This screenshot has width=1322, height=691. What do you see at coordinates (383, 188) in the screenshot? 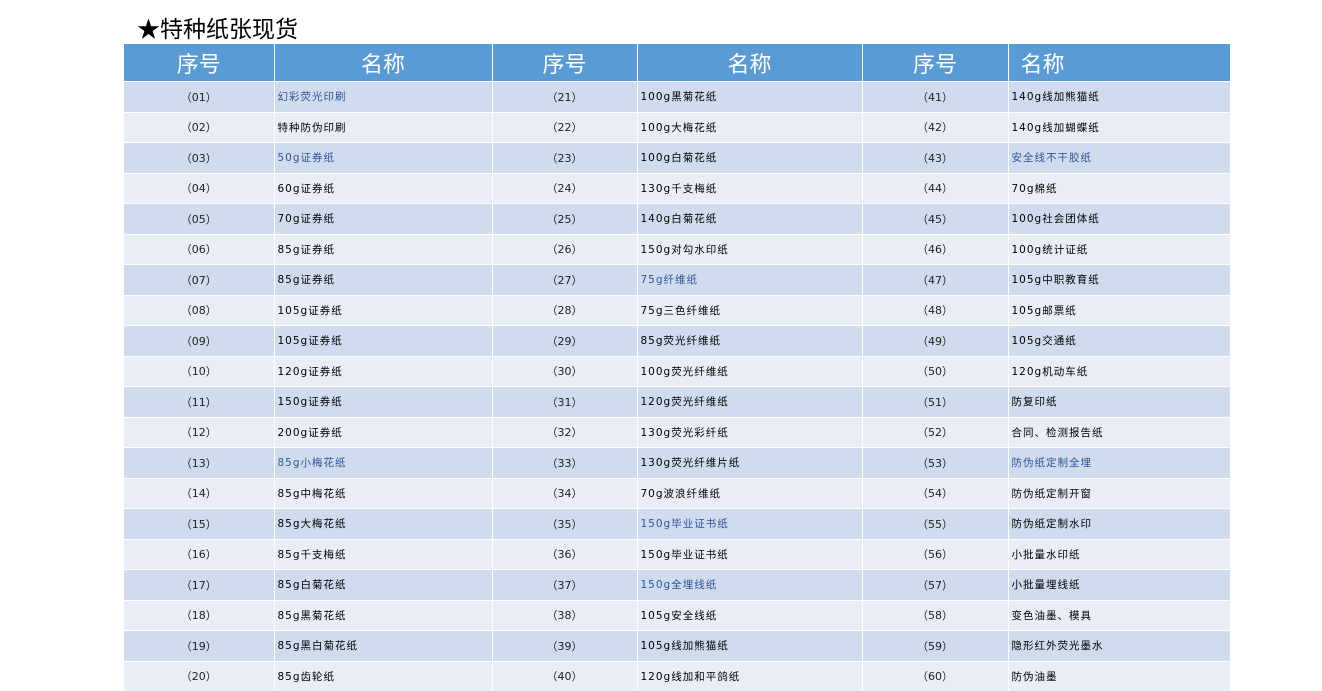
I see `item-name: 60g证券纸` at bounding box center [383, 188].